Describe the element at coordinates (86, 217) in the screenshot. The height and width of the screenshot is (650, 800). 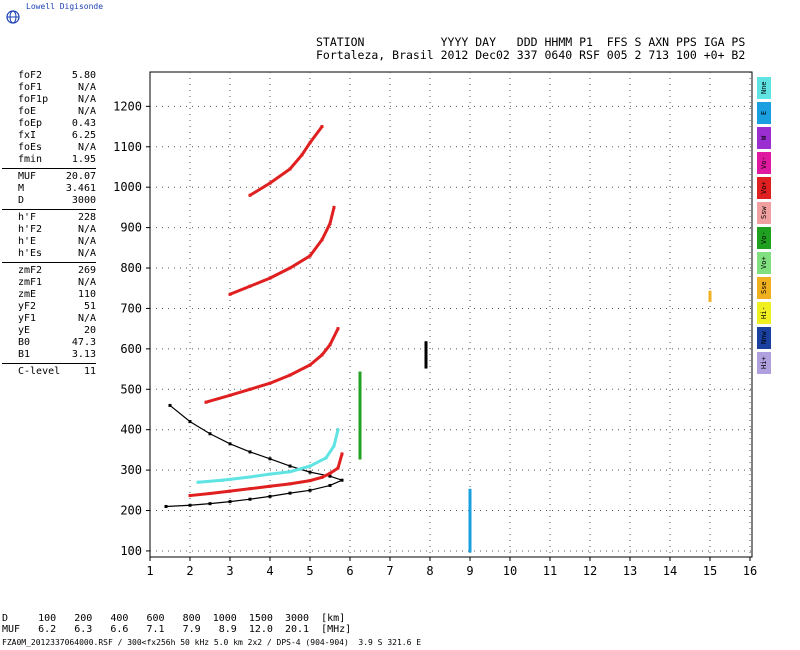
I see `param-value: 228` at that location.